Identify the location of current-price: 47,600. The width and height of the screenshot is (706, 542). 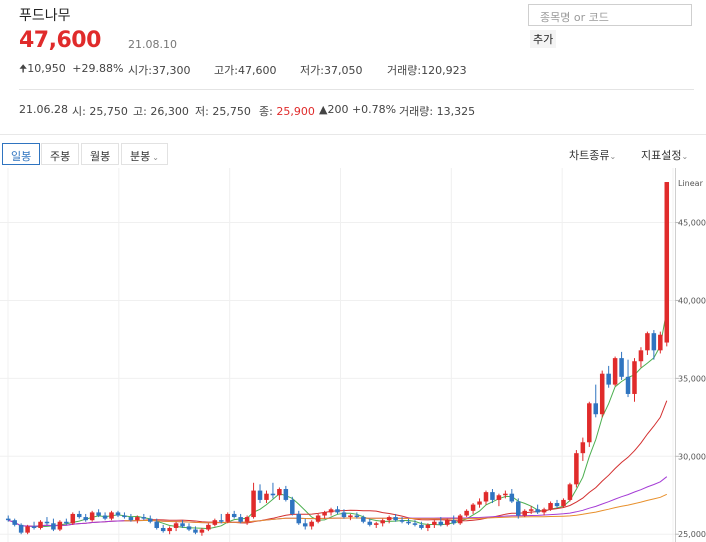
(60, 40).